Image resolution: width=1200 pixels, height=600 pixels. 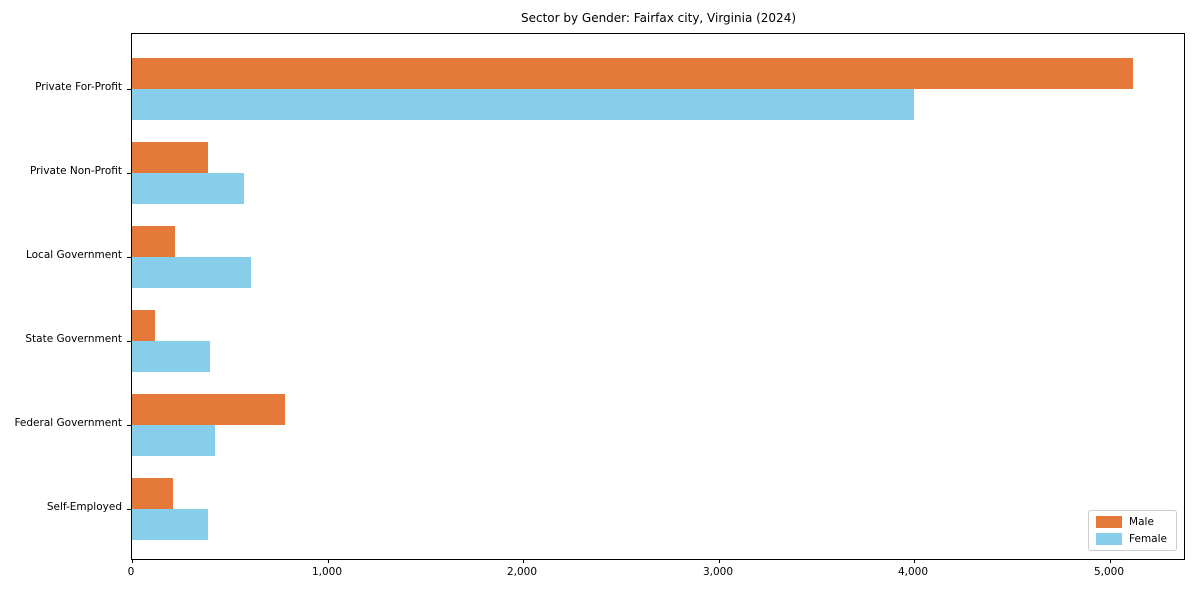 What do you see at coordinates (143, 325) in the screenshot?
I see `bar-male-state-government` at bounding box center [143, 325].